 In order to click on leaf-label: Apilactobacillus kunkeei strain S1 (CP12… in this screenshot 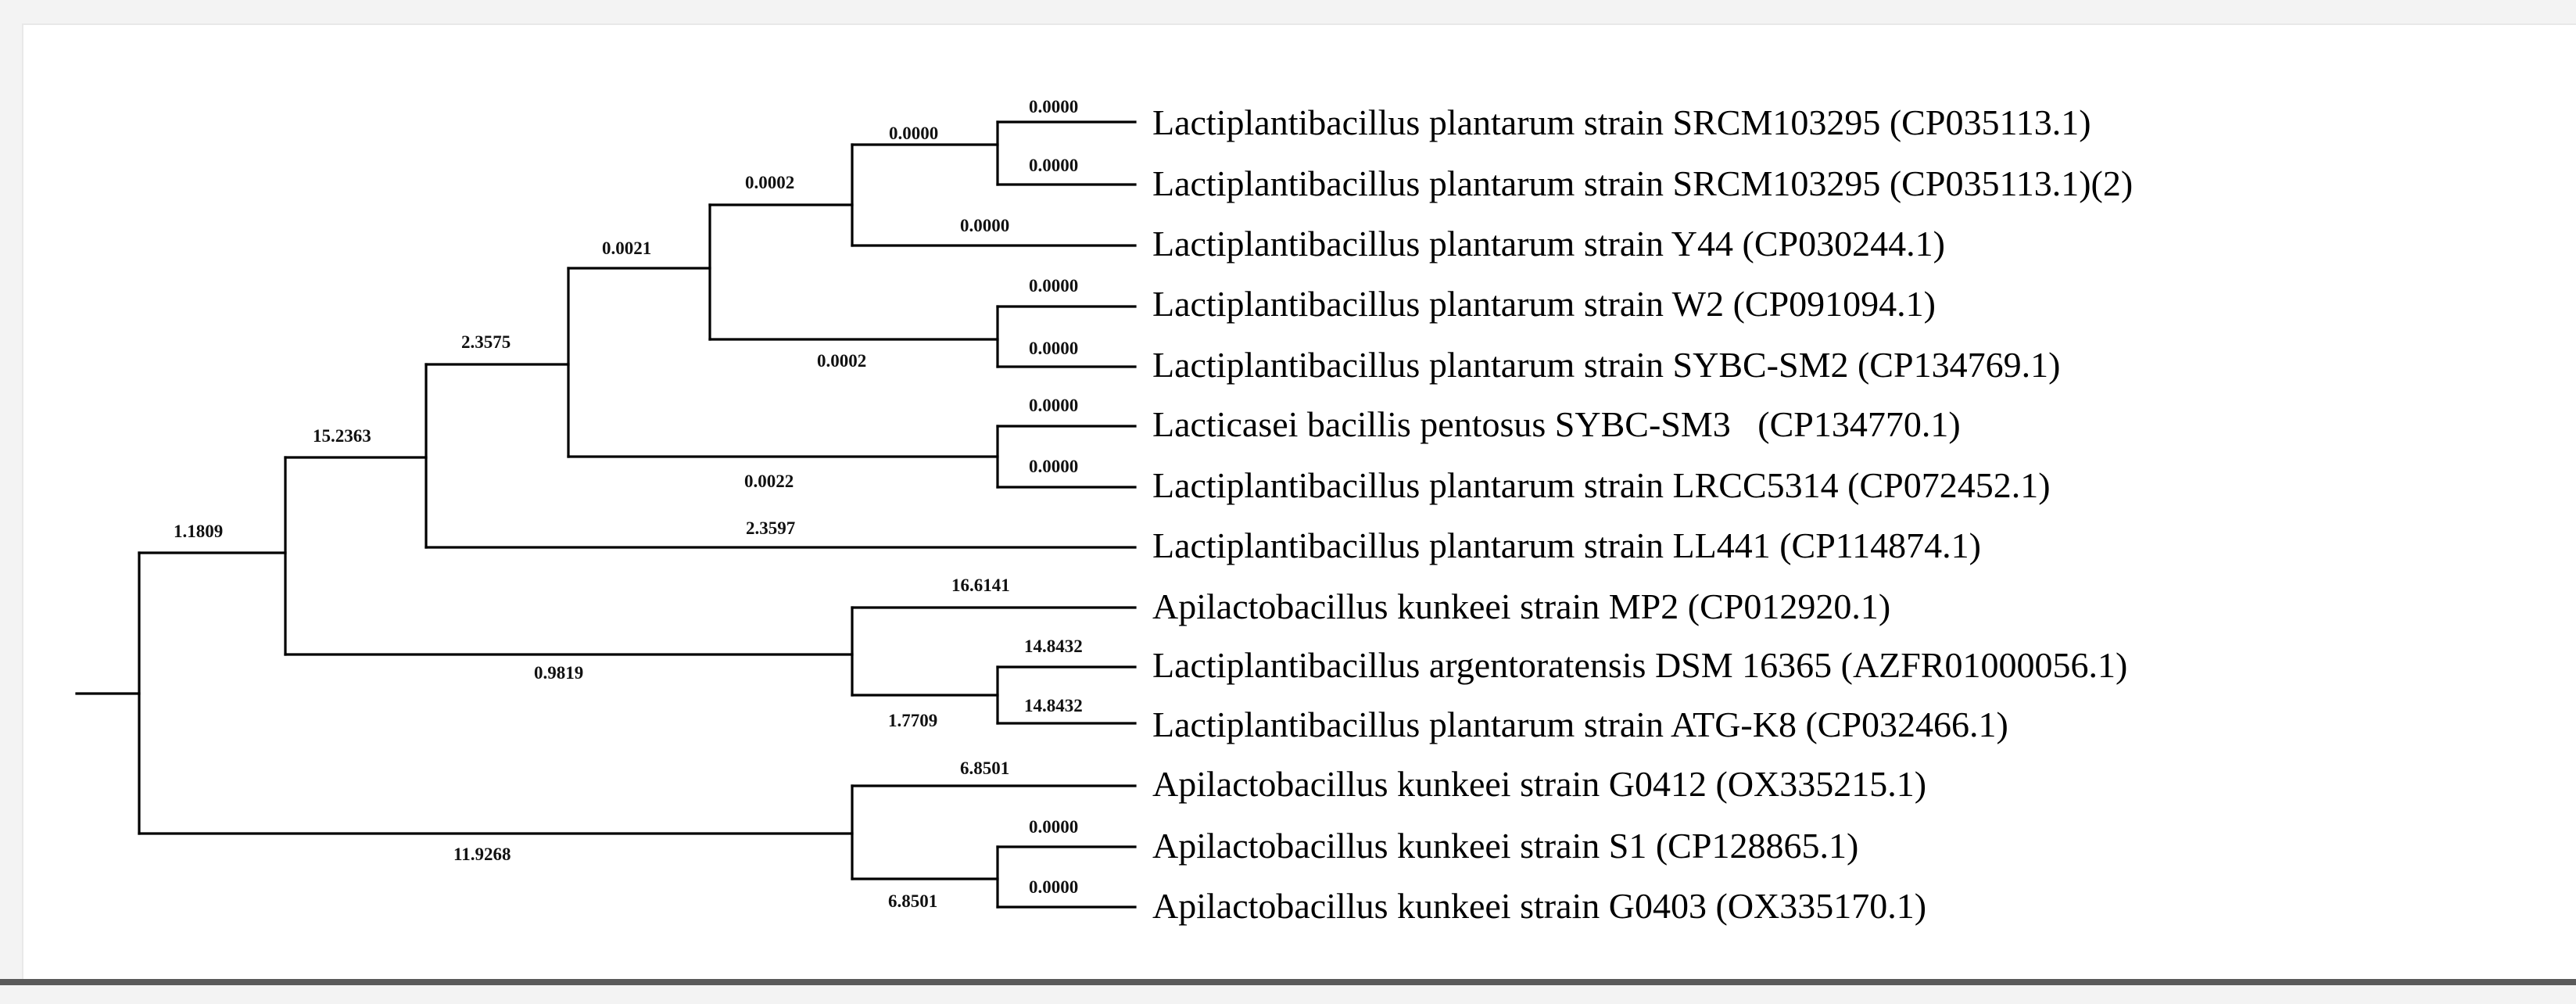, I will do `click(1505, 846)`.